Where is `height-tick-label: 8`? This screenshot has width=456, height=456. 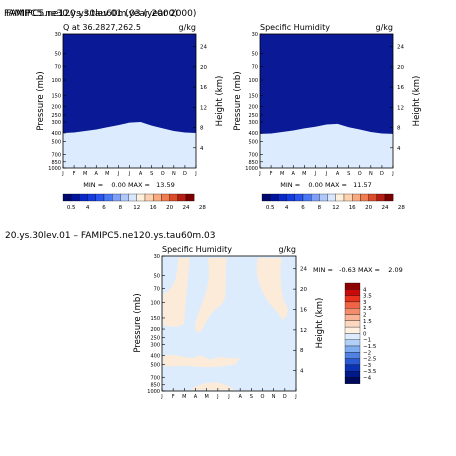
height-tick-label: 8 is located at coordinates (202, 129).